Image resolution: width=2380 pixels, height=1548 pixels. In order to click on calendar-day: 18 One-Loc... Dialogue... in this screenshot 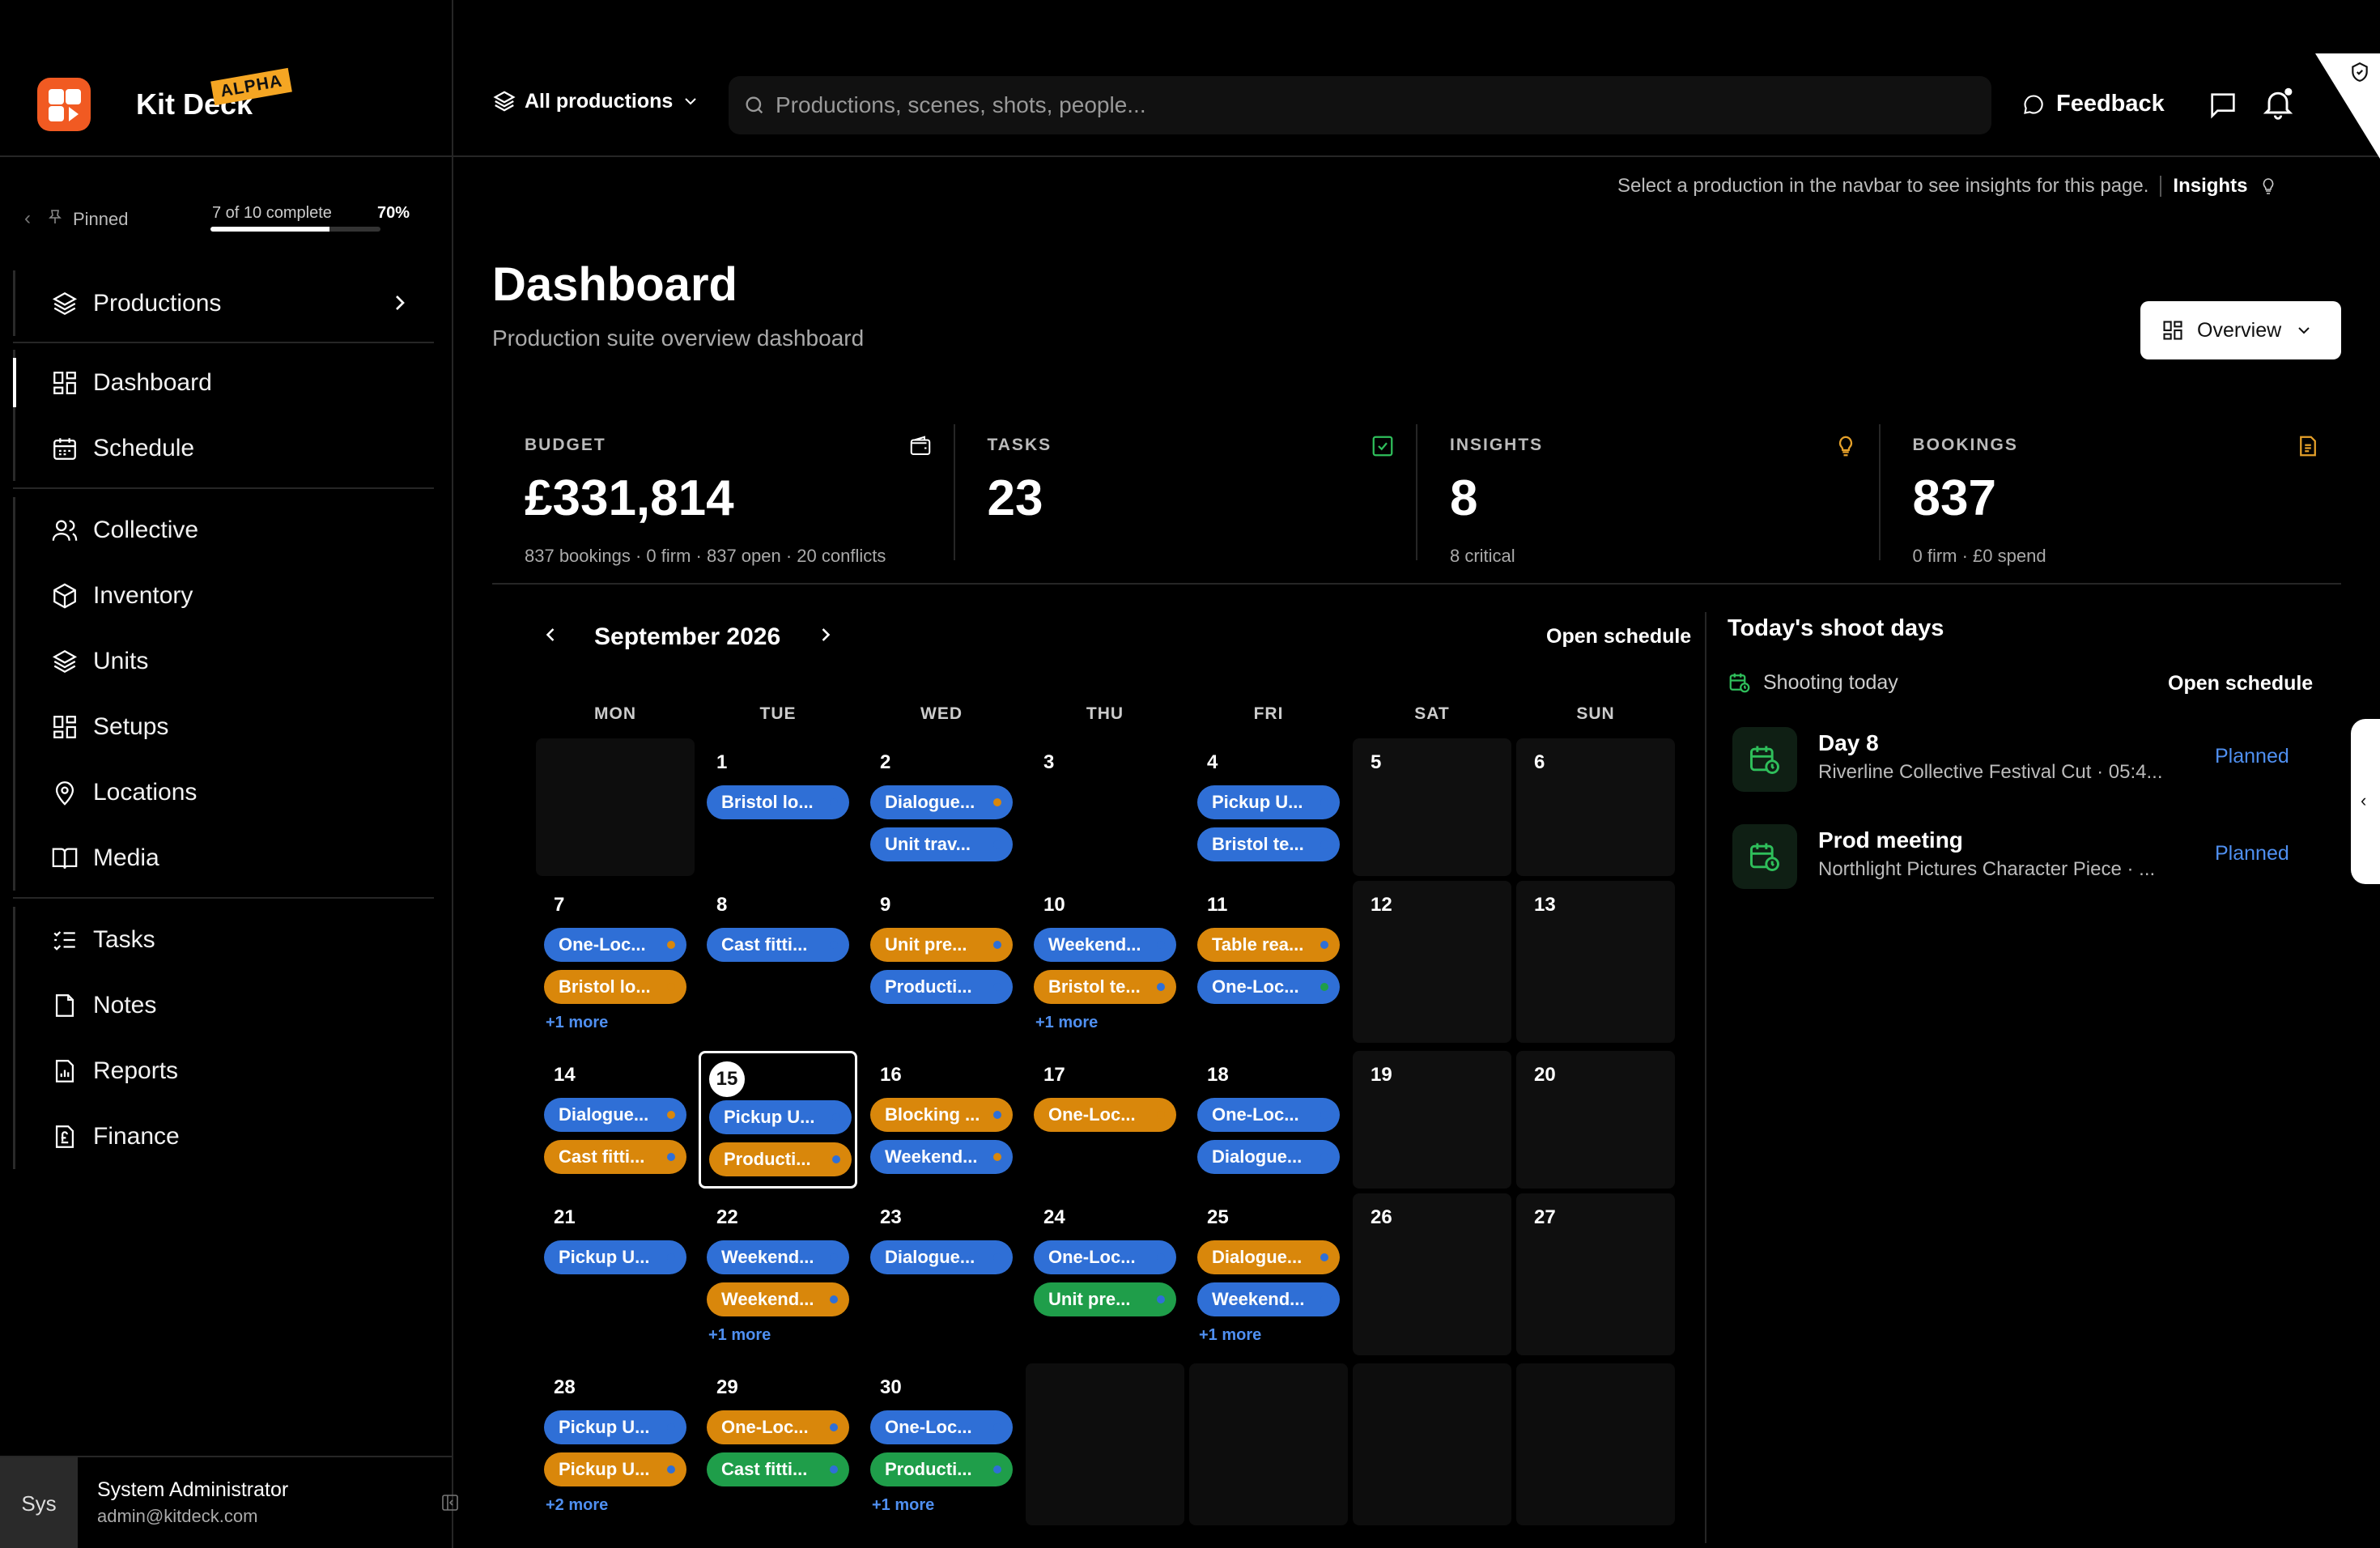, I will do `click(1268, 1120)`.